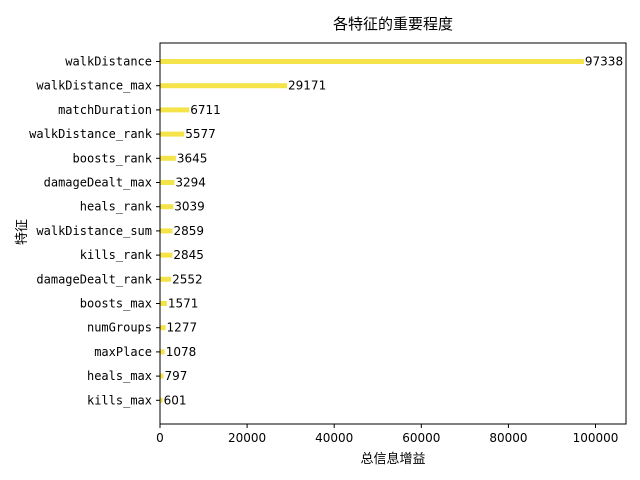 This screenshot has height=480, width=640. What do you see at coordinates (190, 183) in the screenshot?
I see `data-label: 3294` at bounding box center [190, 183].